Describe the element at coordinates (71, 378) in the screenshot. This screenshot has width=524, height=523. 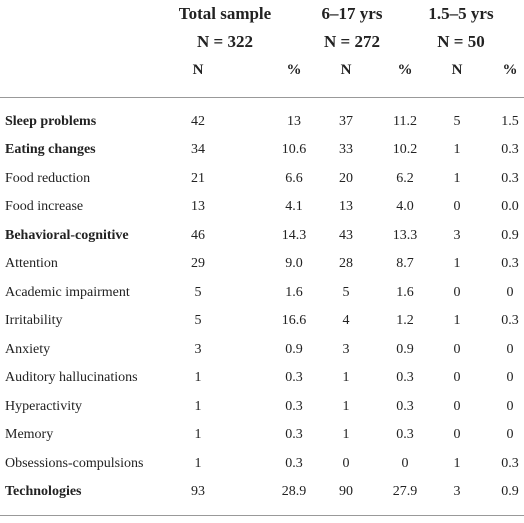
I see `row-label: Auditory hallucinations` at that location.